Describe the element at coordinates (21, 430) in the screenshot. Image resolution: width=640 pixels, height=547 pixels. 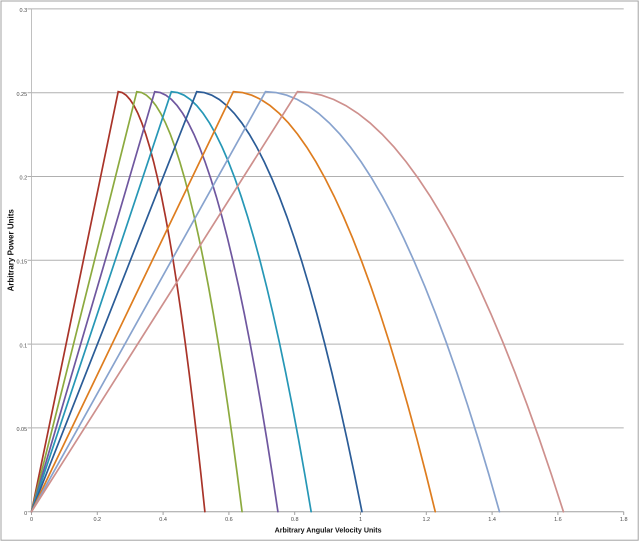
I see `svg-text: 0.05` at that location.